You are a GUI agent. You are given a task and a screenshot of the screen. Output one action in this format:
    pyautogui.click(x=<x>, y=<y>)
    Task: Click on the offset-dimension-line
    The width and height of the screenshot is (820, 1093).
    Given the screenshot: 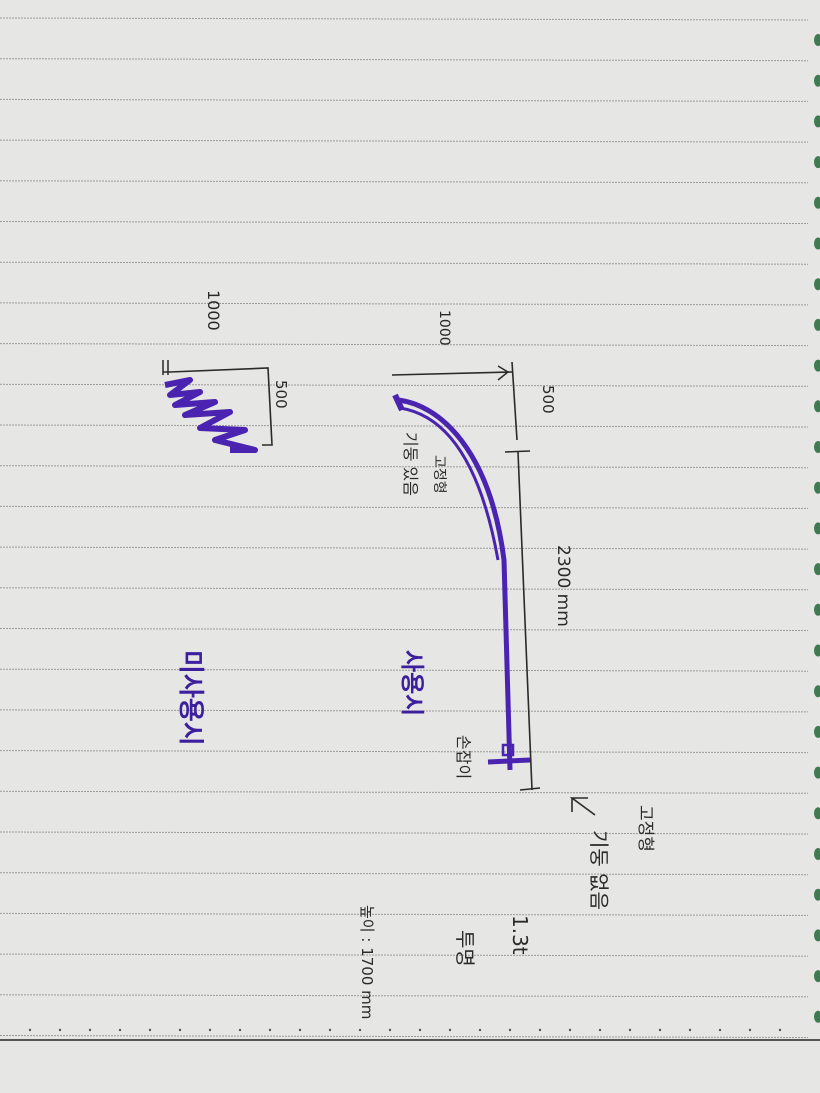 What is the action you would take?
    pyautogui.click(x=514, y=401)
    